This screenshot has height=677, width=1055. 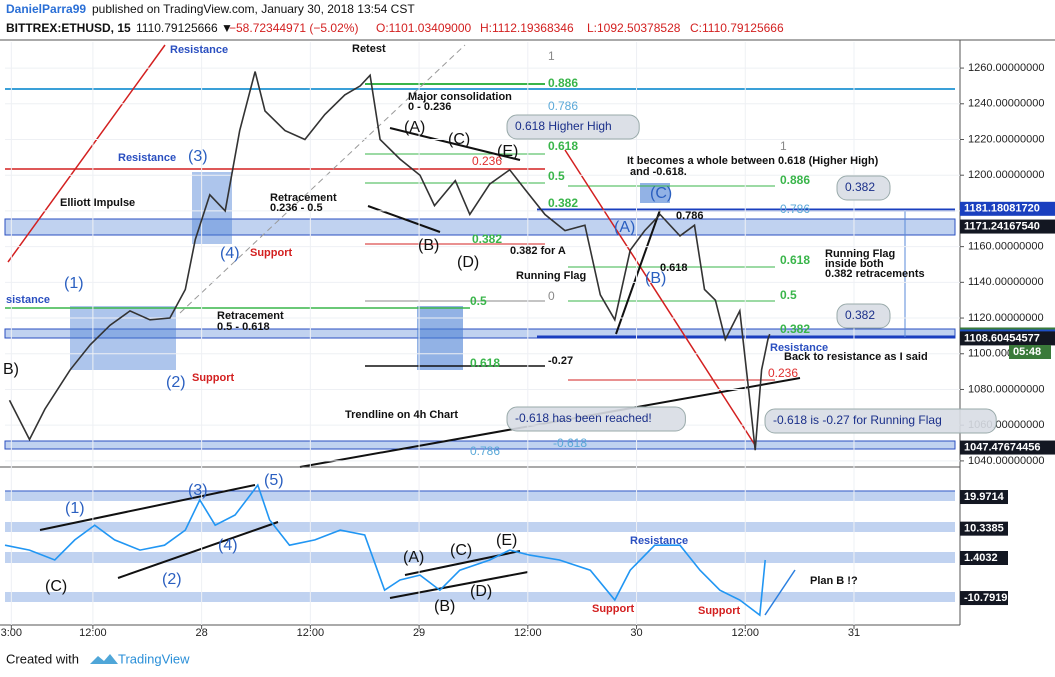 I want to click on last-price: 1110.79125666 ▼, so click(x=184, y=28).